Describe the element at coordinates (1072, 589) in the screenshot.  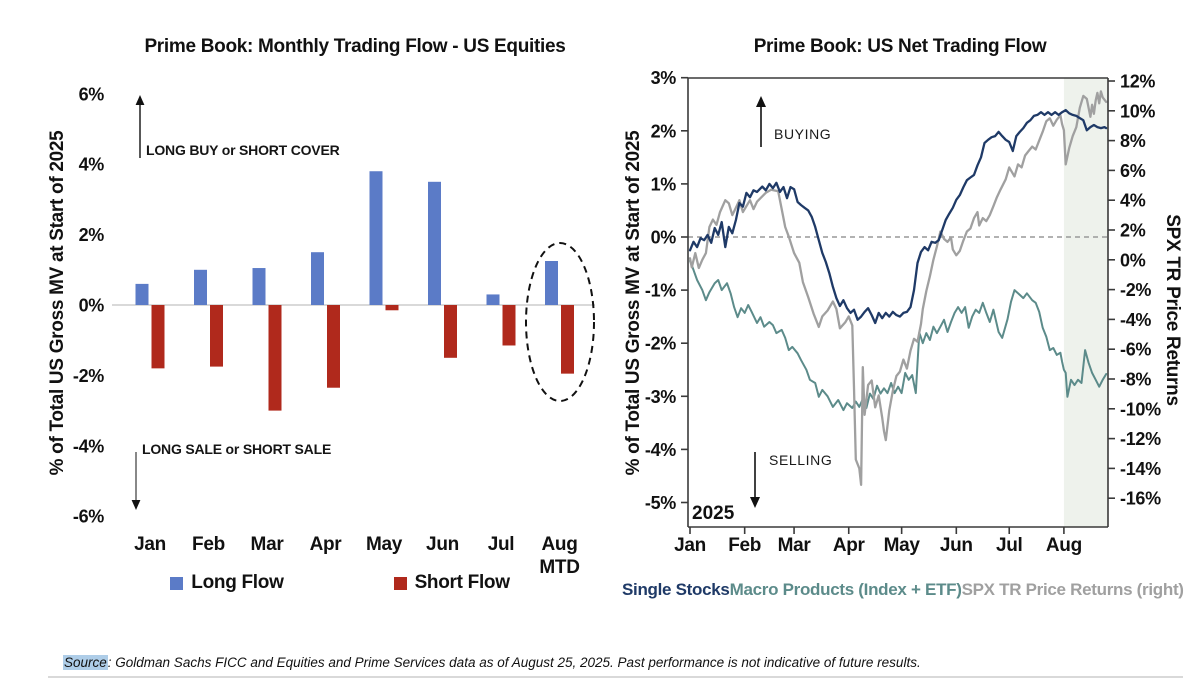
I see `legend-label-spx-tr: SPX TR Price Returns (right)` at that location.